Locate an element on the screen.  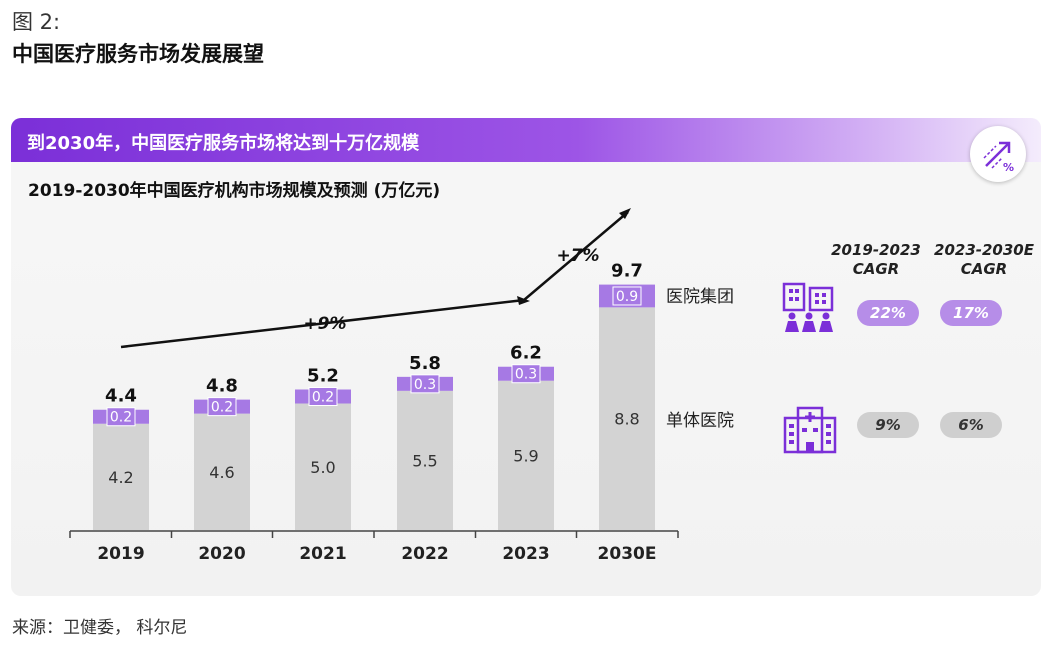
bar-total-label: 4.4 is located at coordinates (121, 396).